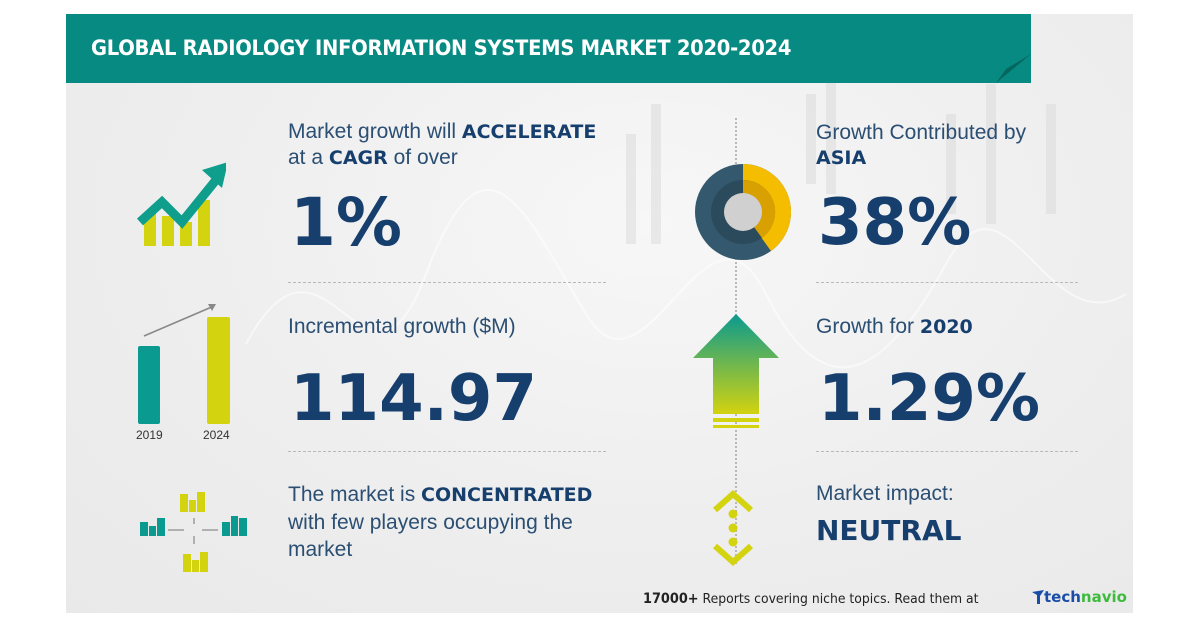 The image size is (1200, 627). What do you see at coordinates (1079, 597) in the screenshot?
I see `technavio-logo: technavio` at bounding box center [1079, 597].